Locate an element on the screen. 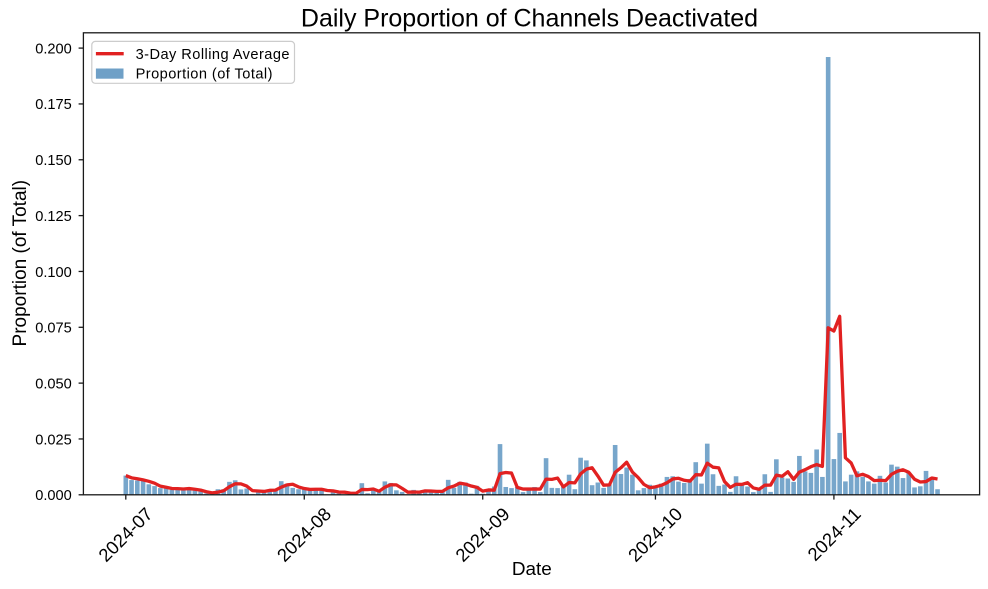 Image resolution: width=988 pixels, height=589 pixels. svg-text: 0.075 is located at coordinates (53, 329).